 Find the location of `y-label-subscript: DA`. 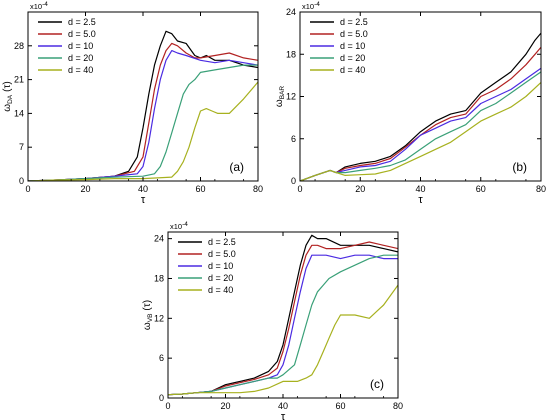

y-label-subscript: DA is located at coordinates (10, 99).